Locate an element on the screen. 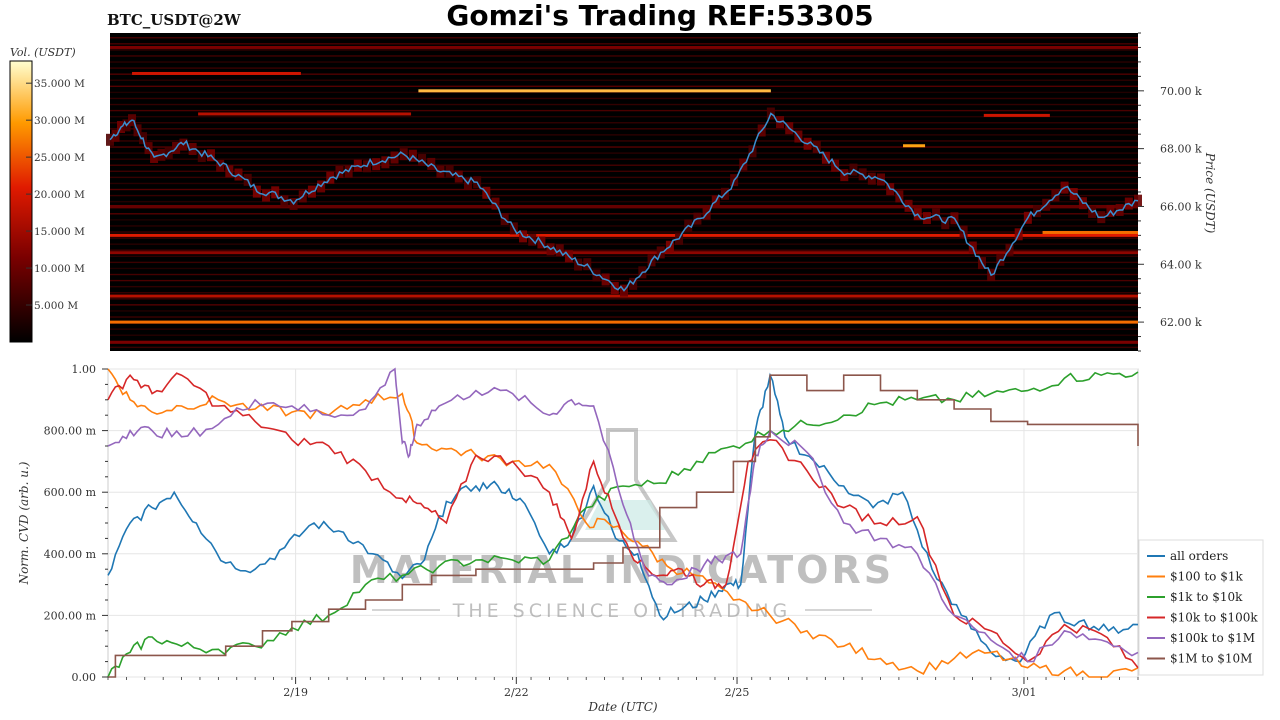 This screenshot has width=1280, height=720. price-tick-label: 66.00 k is located at coordinates (1181, 206).